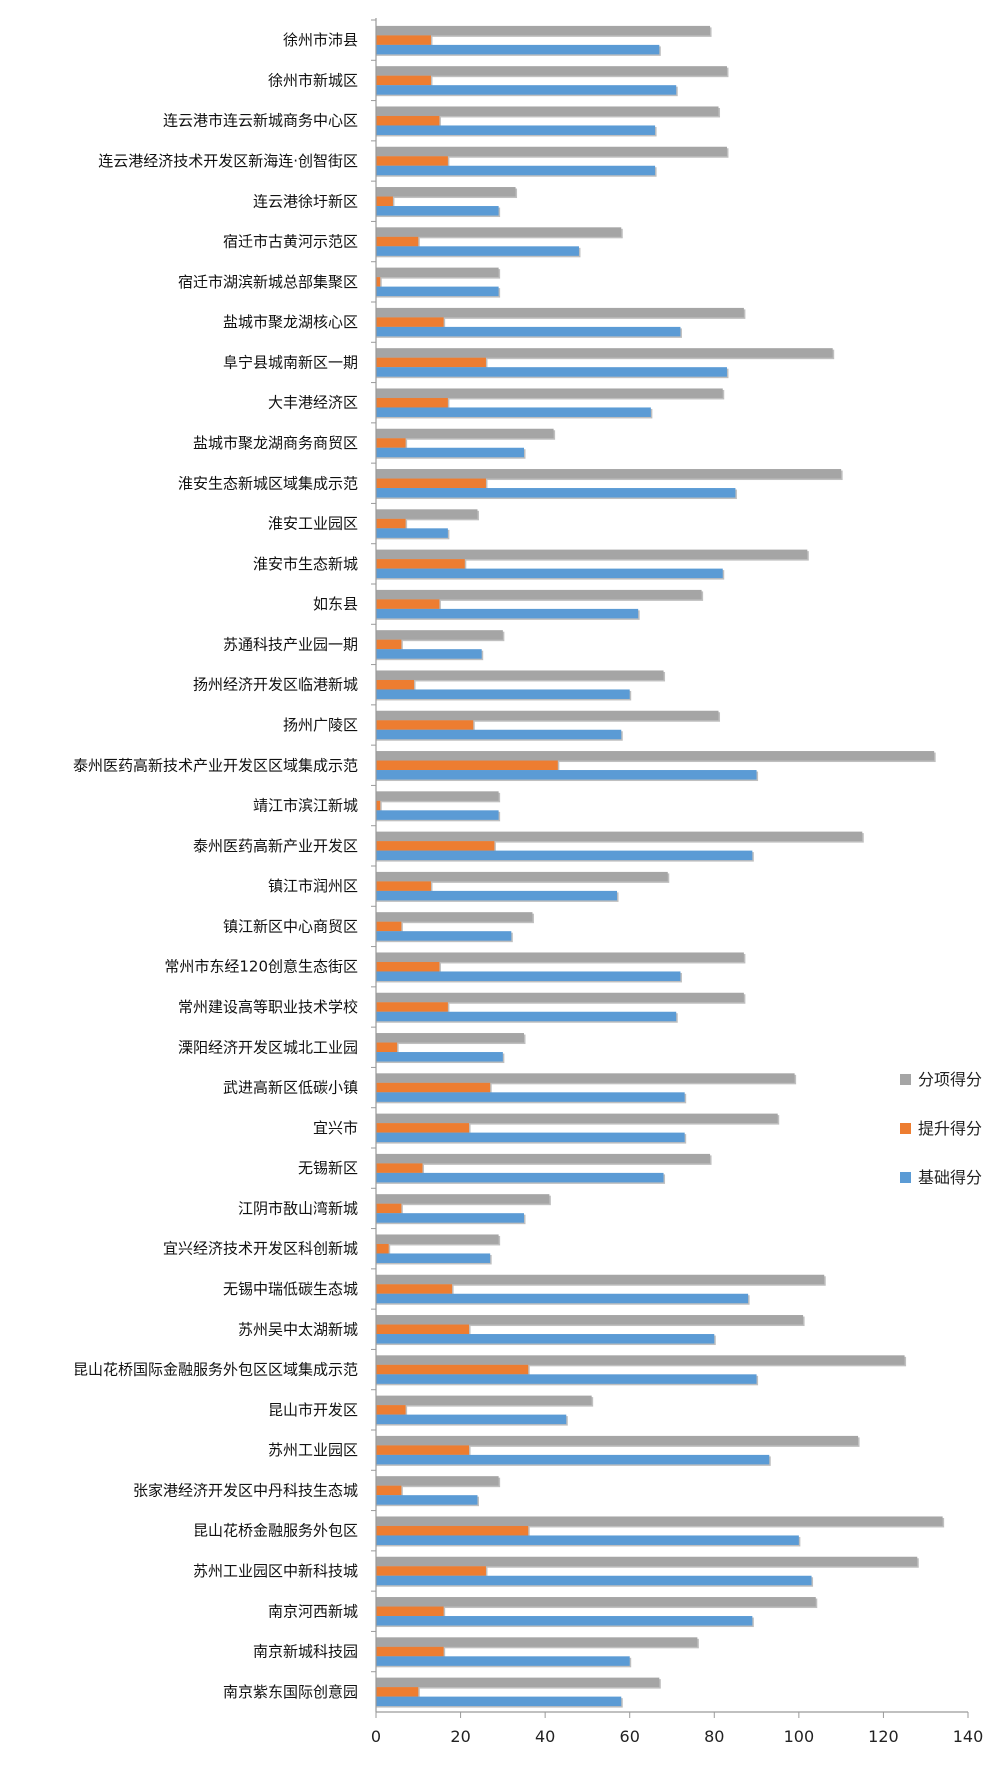 The image size is (1000, 1777). What do you see at coordinates (335, 604) in the screenshot?
I see `category-label: 如东县` at bounding box center [335, 604].